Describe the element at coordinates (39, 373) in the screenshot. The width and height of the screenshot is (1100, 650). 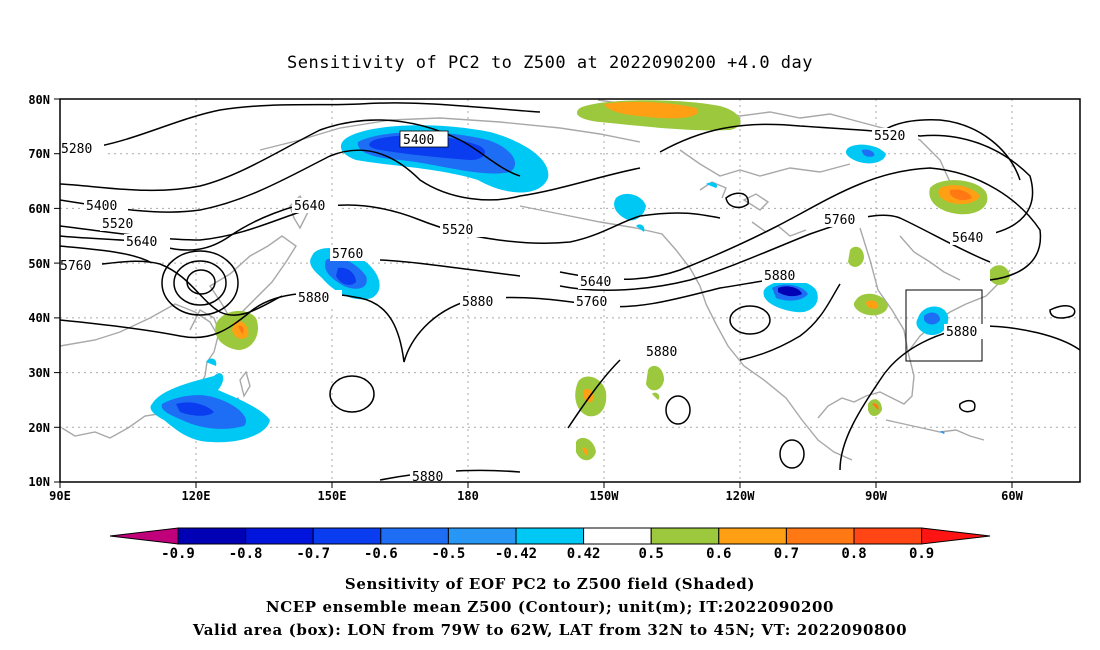
I see `lat-label: 30N` at that location.